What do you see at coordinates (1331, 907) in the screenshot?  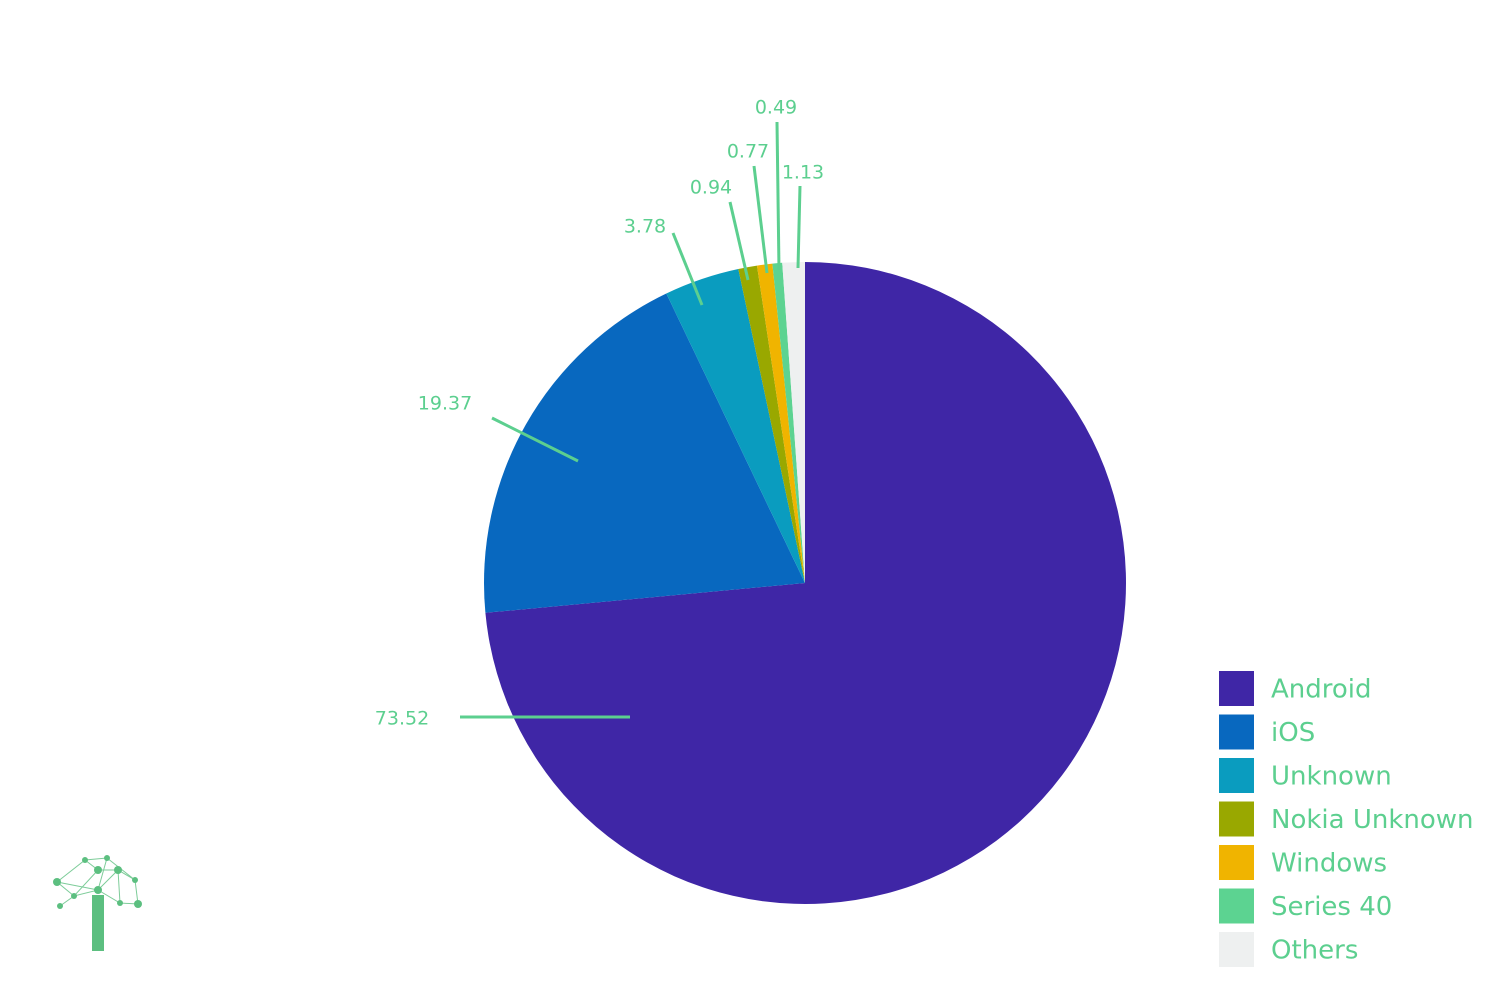 I see `legend-label: Series 40` at bounding box center [1331, 907].